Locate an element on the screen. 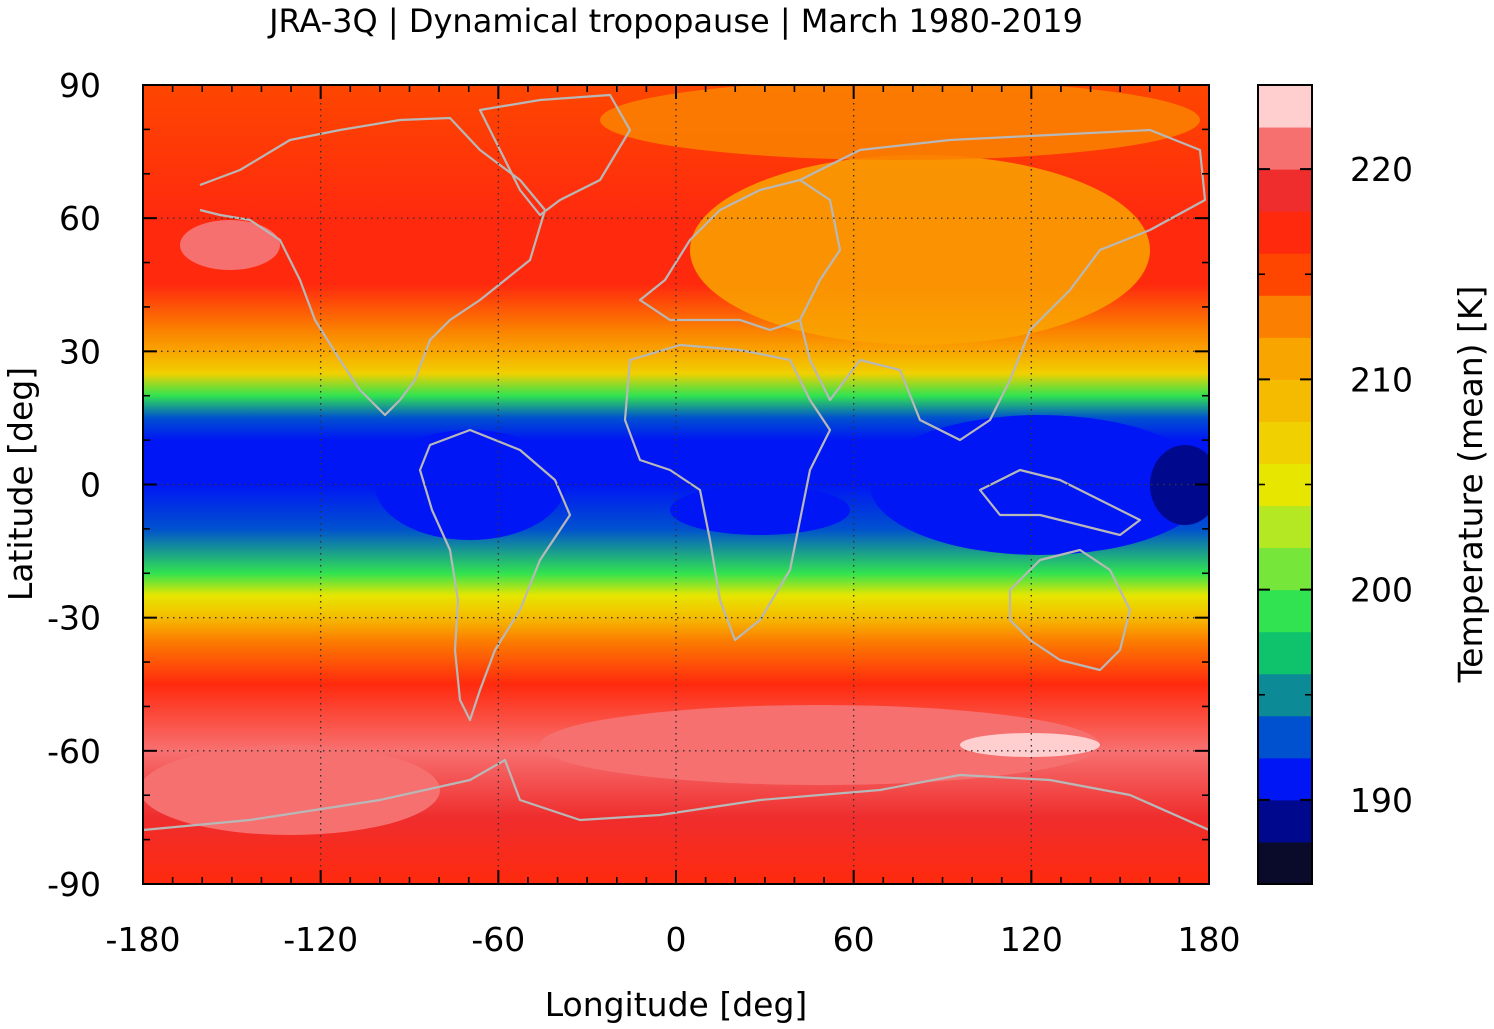 The image size is (1494, 1029). x-tick-label: 120 is located at coordinates (1031, 939).